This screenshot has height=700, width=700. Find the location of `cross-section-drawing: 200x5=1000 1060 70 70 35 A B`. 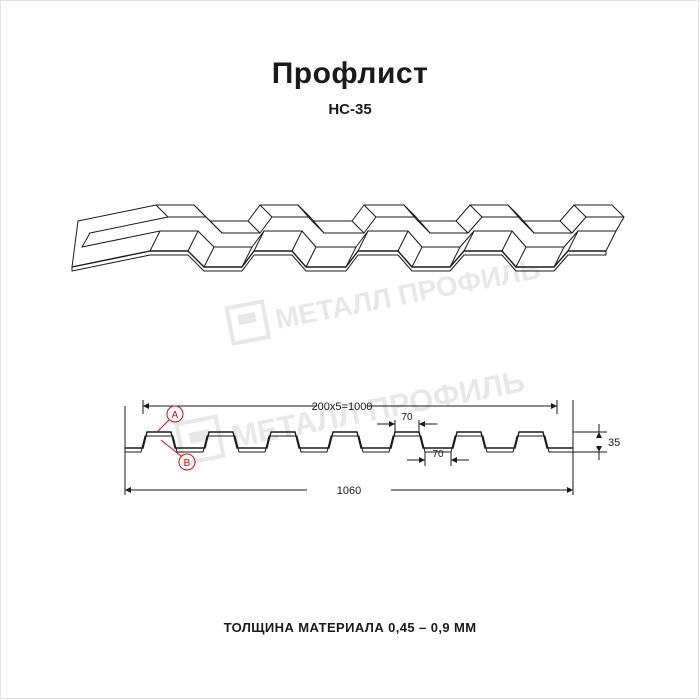

cross-section-drawing: 200x5=1000 1060 70 70 35 A B is located at coordinates (357, 445).